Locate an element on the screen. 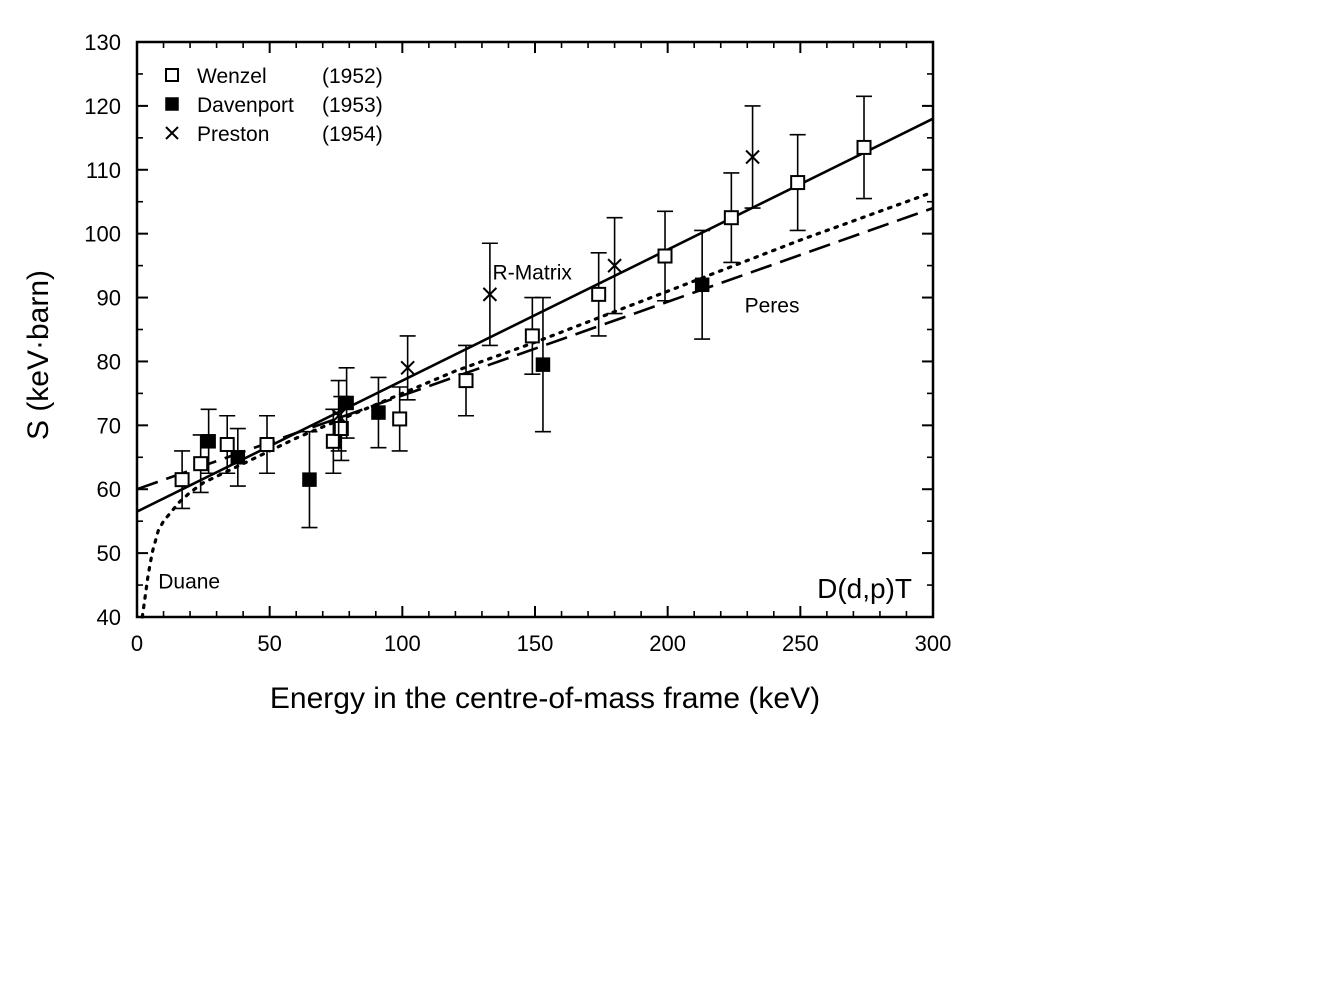  x-tick-label: 50 is located at coordinates (269, 643).